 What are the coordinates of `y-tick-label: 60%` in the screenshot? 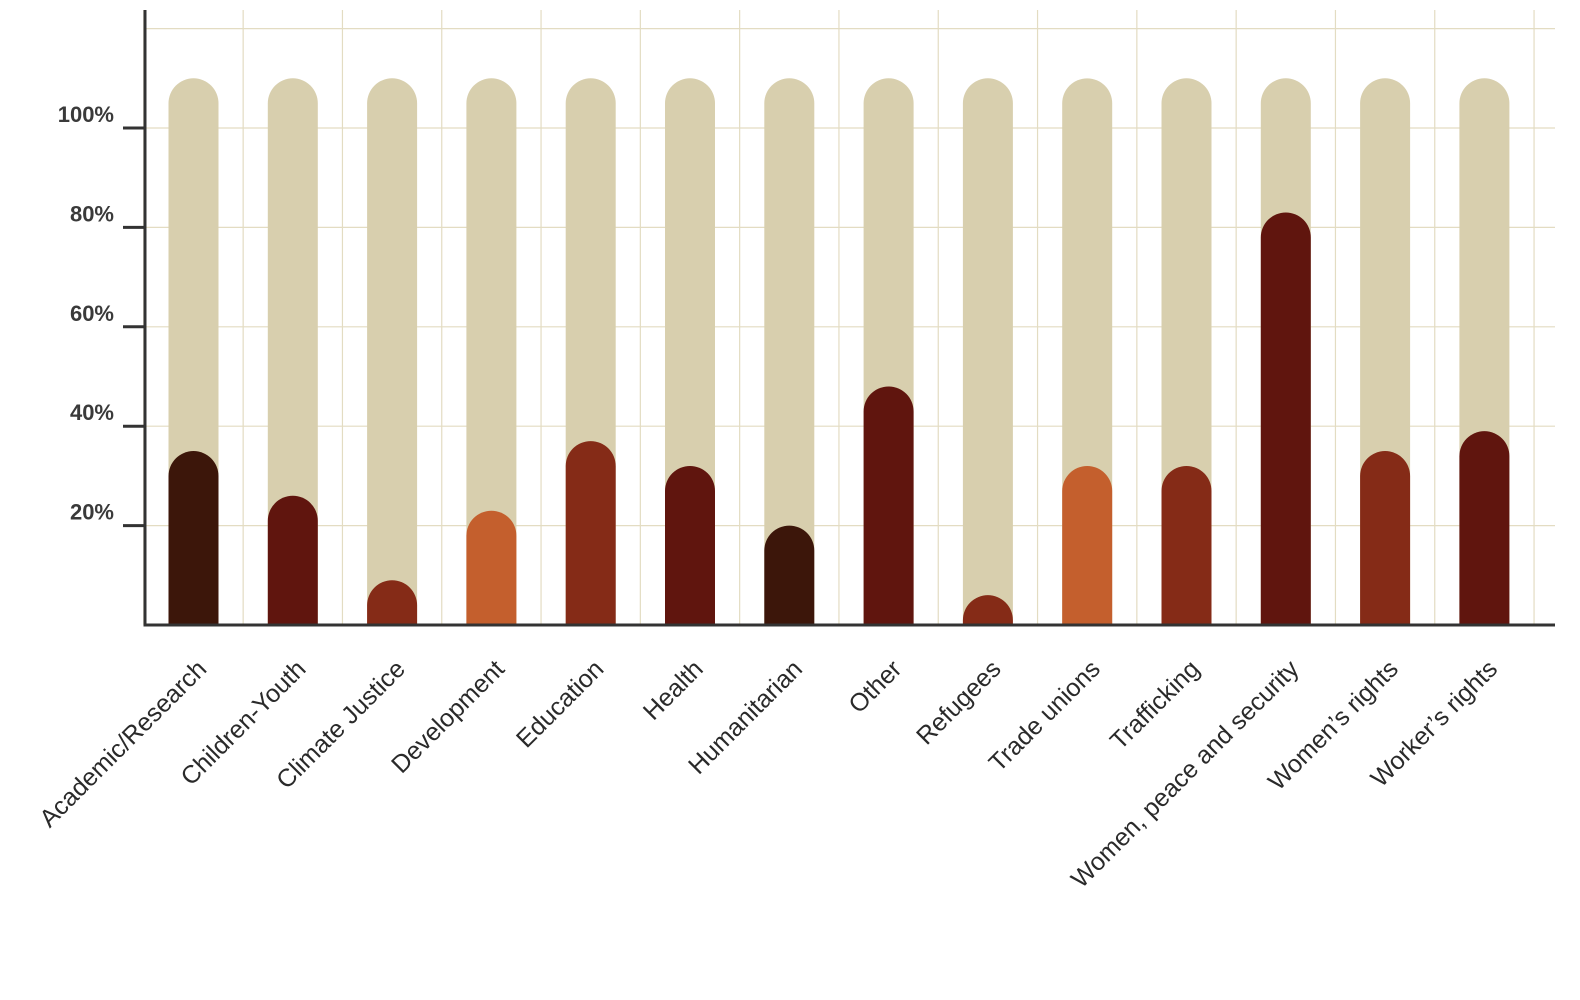 It's located at (92, 313).